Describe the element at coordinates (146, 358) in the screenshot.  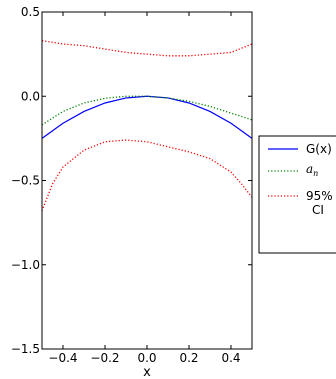
I see `x-tick-label: 0.0` at that location.